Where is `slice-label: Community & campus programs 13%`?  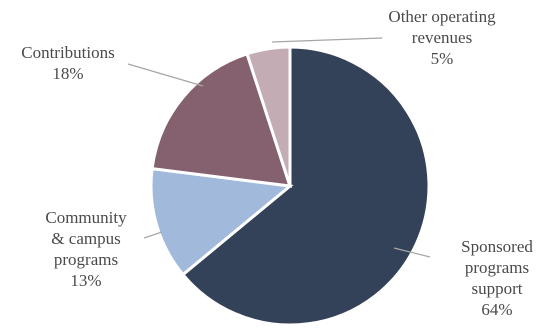 slice-label: Community & campus programs 13% is located at coordinates (86, 249).